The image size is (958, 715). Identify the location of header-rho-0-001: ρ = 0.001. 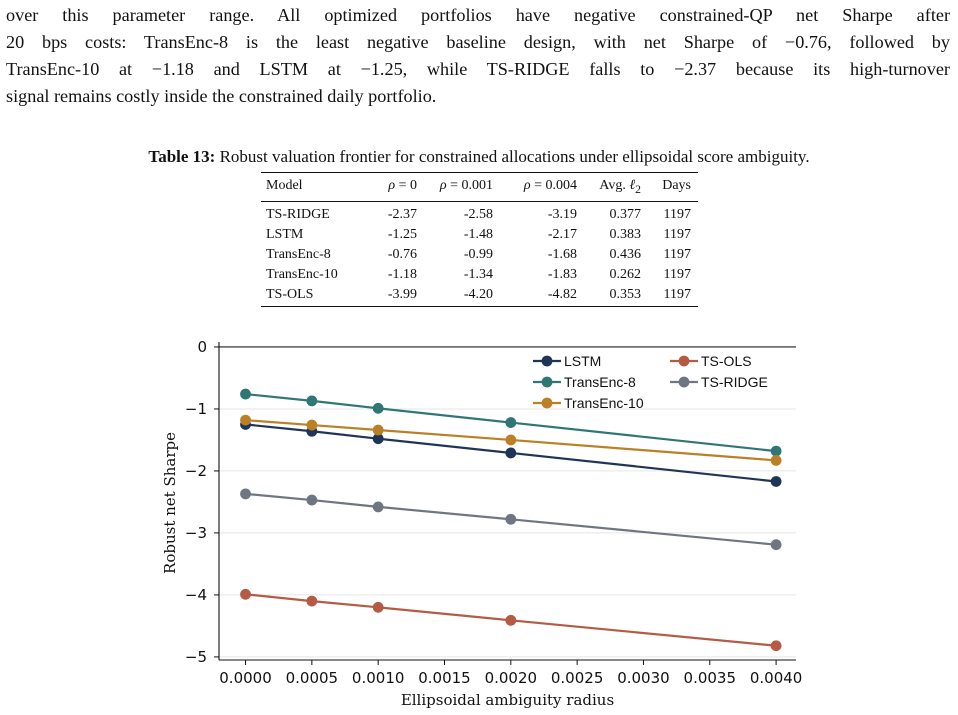
(457, 186).